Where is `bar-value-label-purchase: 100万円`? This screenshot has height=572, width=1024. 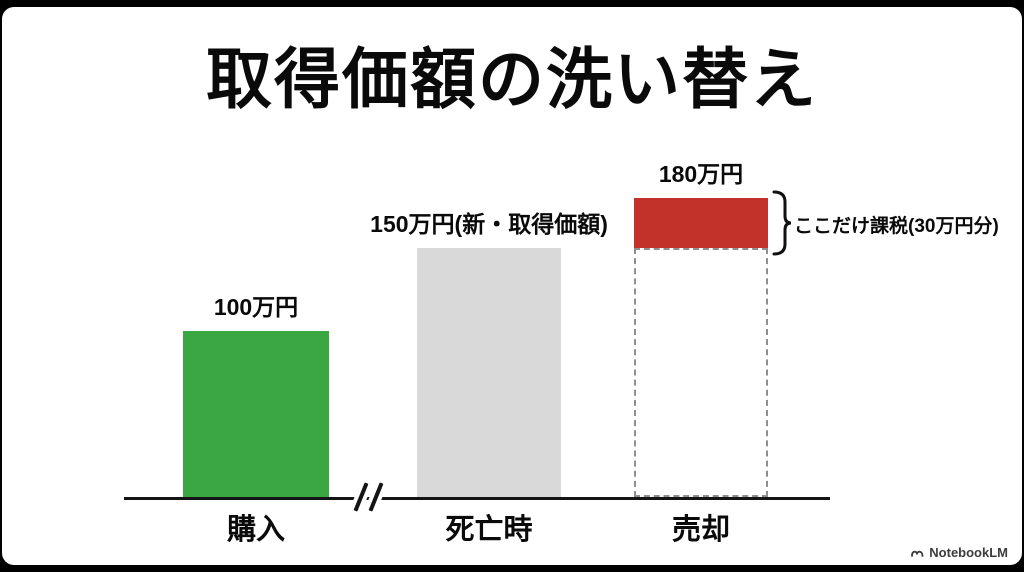 bar-value-label-purchase: 100万円 is located at coordinates (256, 307).